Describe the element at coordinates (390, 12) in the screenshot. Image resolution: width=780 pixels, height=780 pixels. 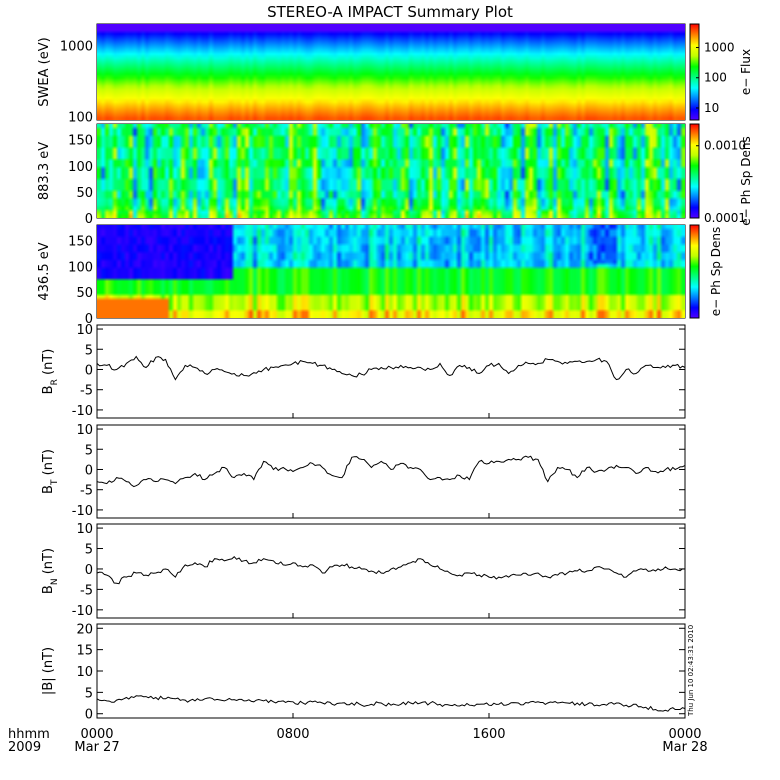
I see `plot-title: STEREO-A IMPACT Summary Plot` at that location.